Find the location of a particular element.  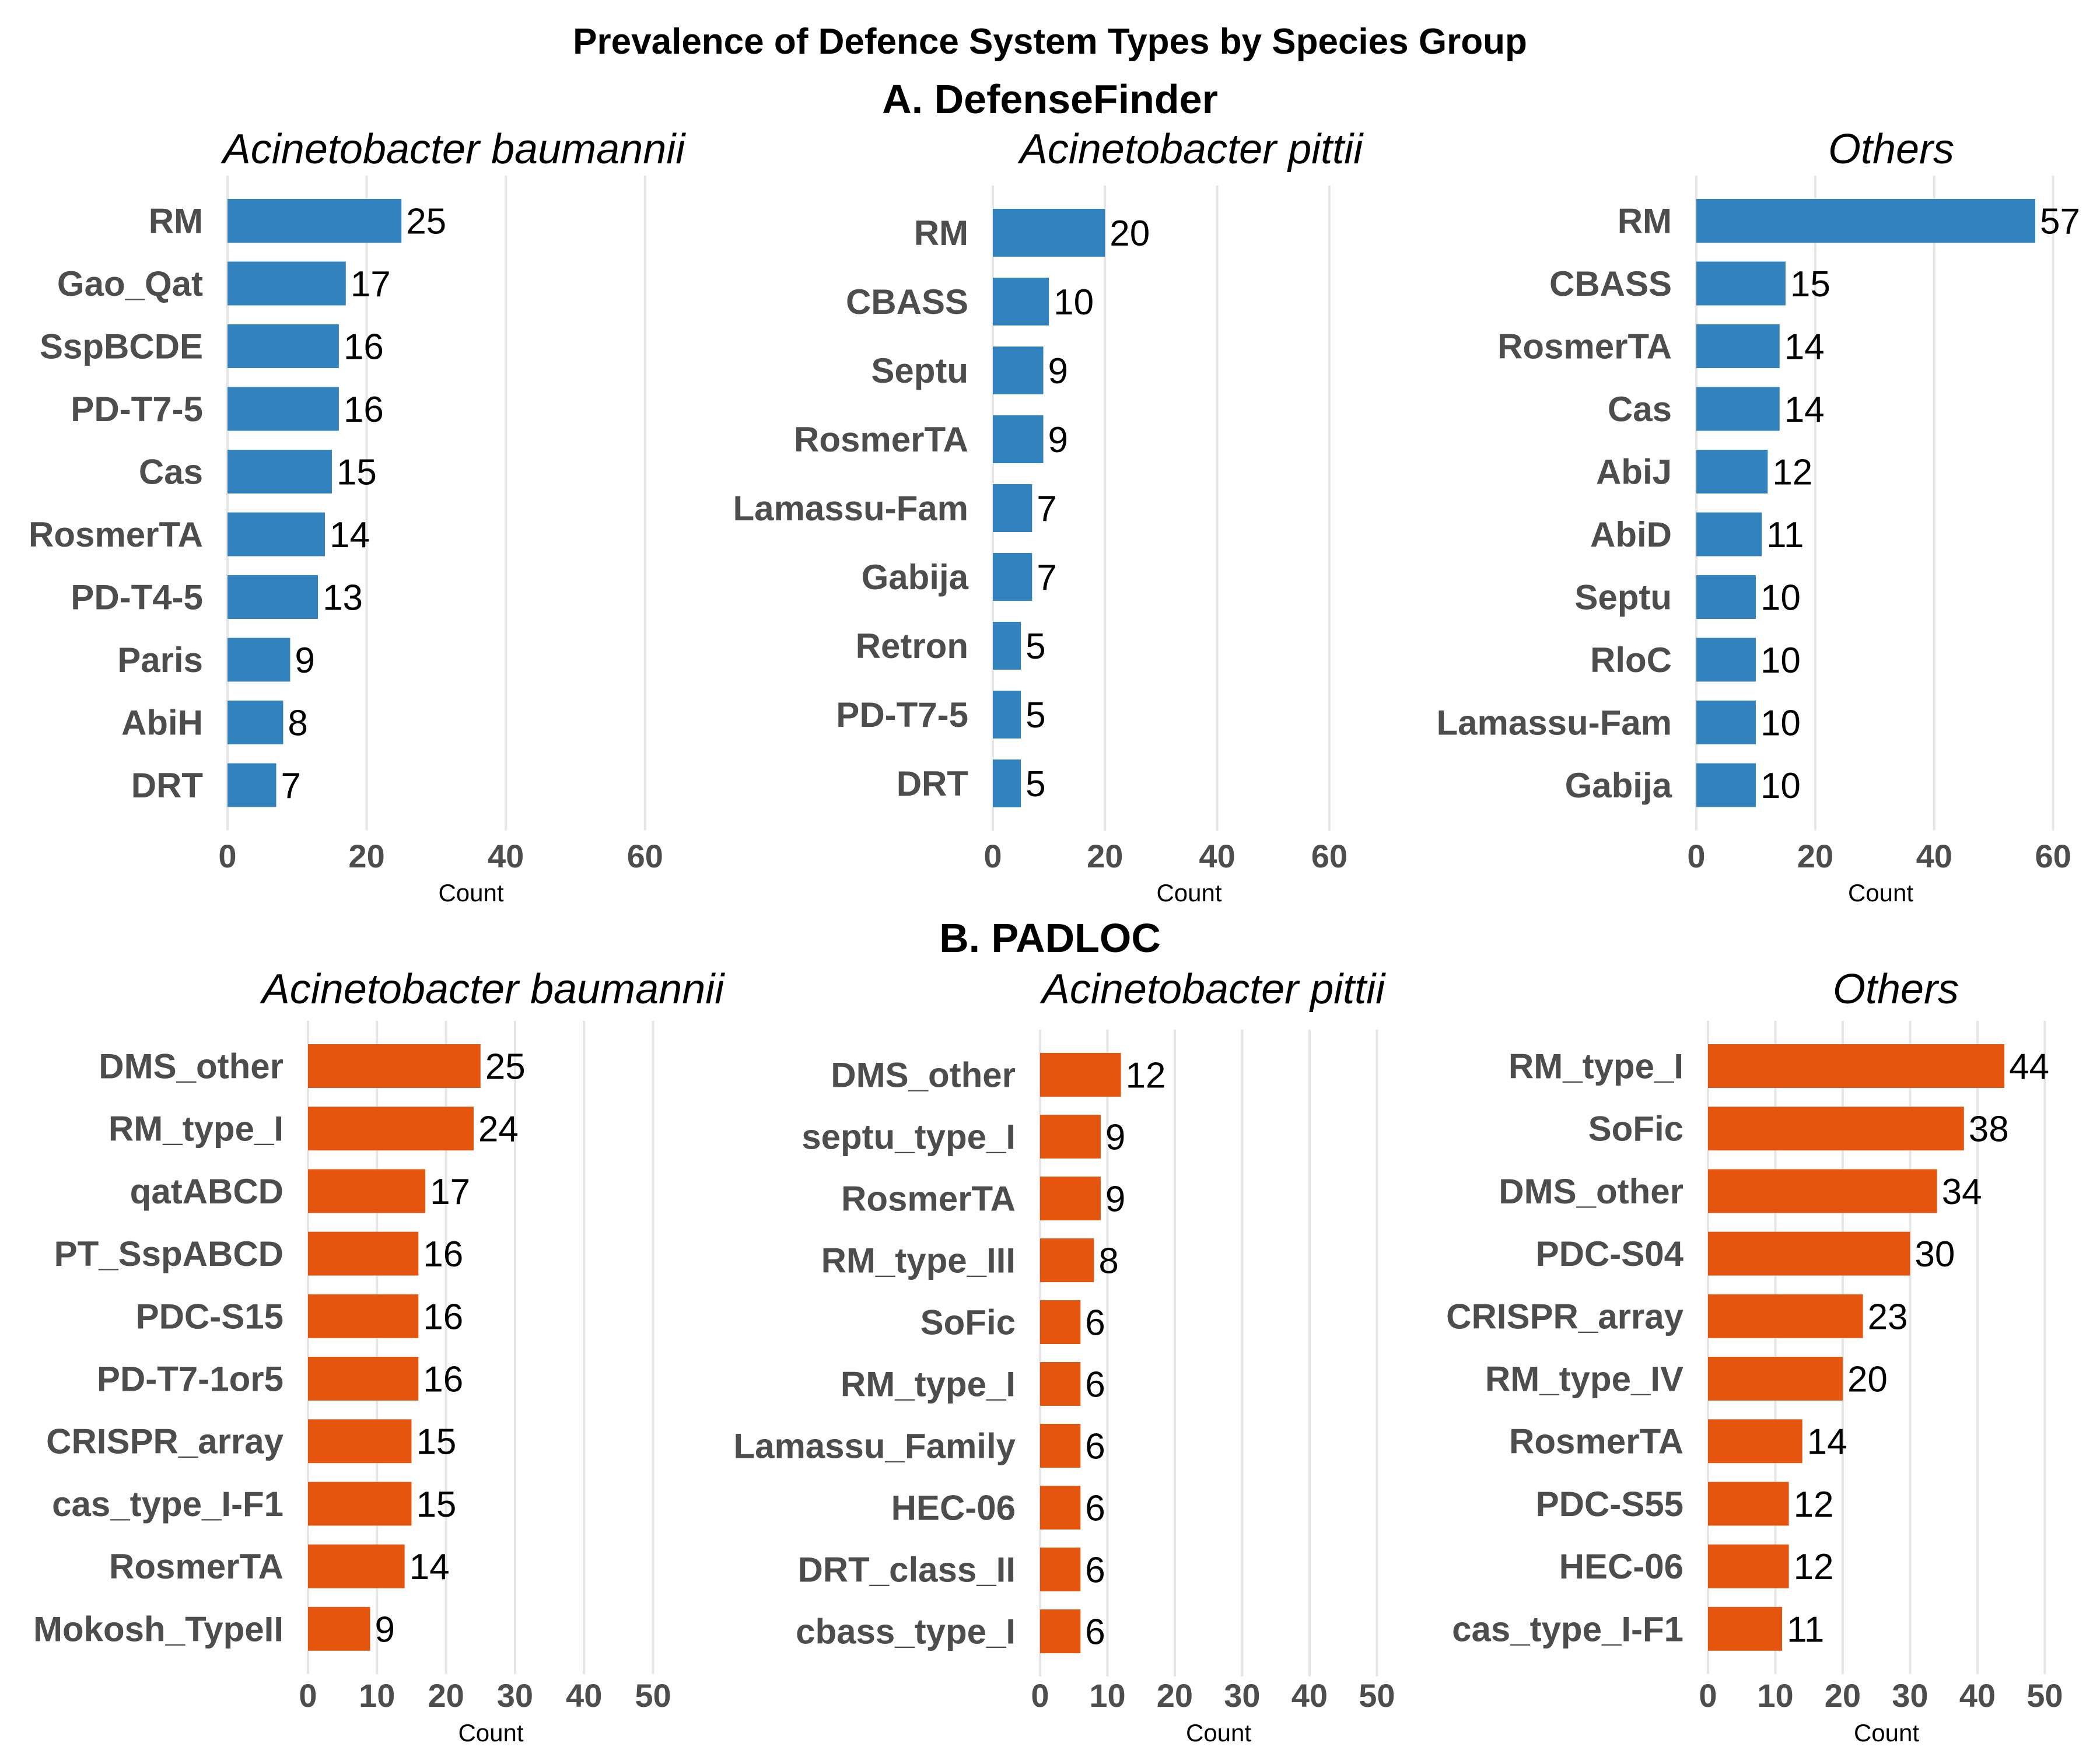

category-label: RM_type_IV is located at coordinates (1584, 1379).